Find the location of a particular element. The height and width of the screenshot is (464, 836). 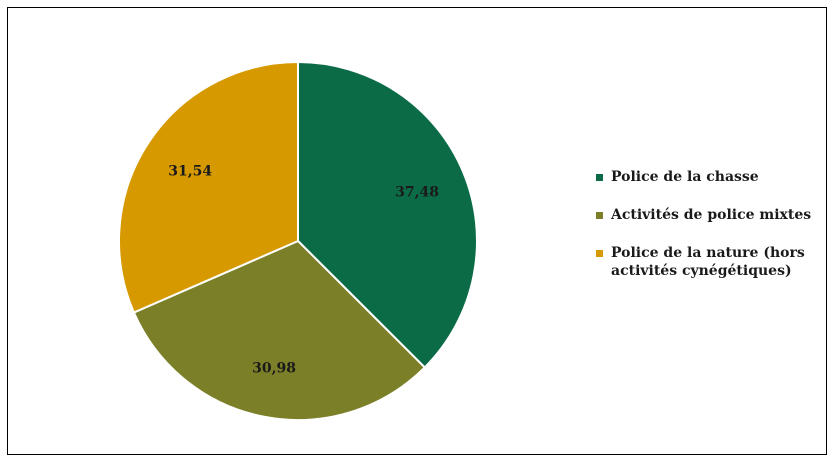

legend-label: Activités de police mixtes is located at coordinates (711, 215).